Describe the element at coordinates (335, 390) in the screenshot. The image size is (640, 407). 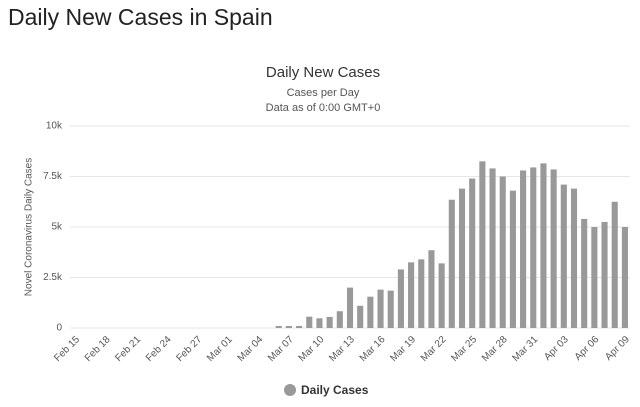
I see `legend-label: Daily Cases` at that location.